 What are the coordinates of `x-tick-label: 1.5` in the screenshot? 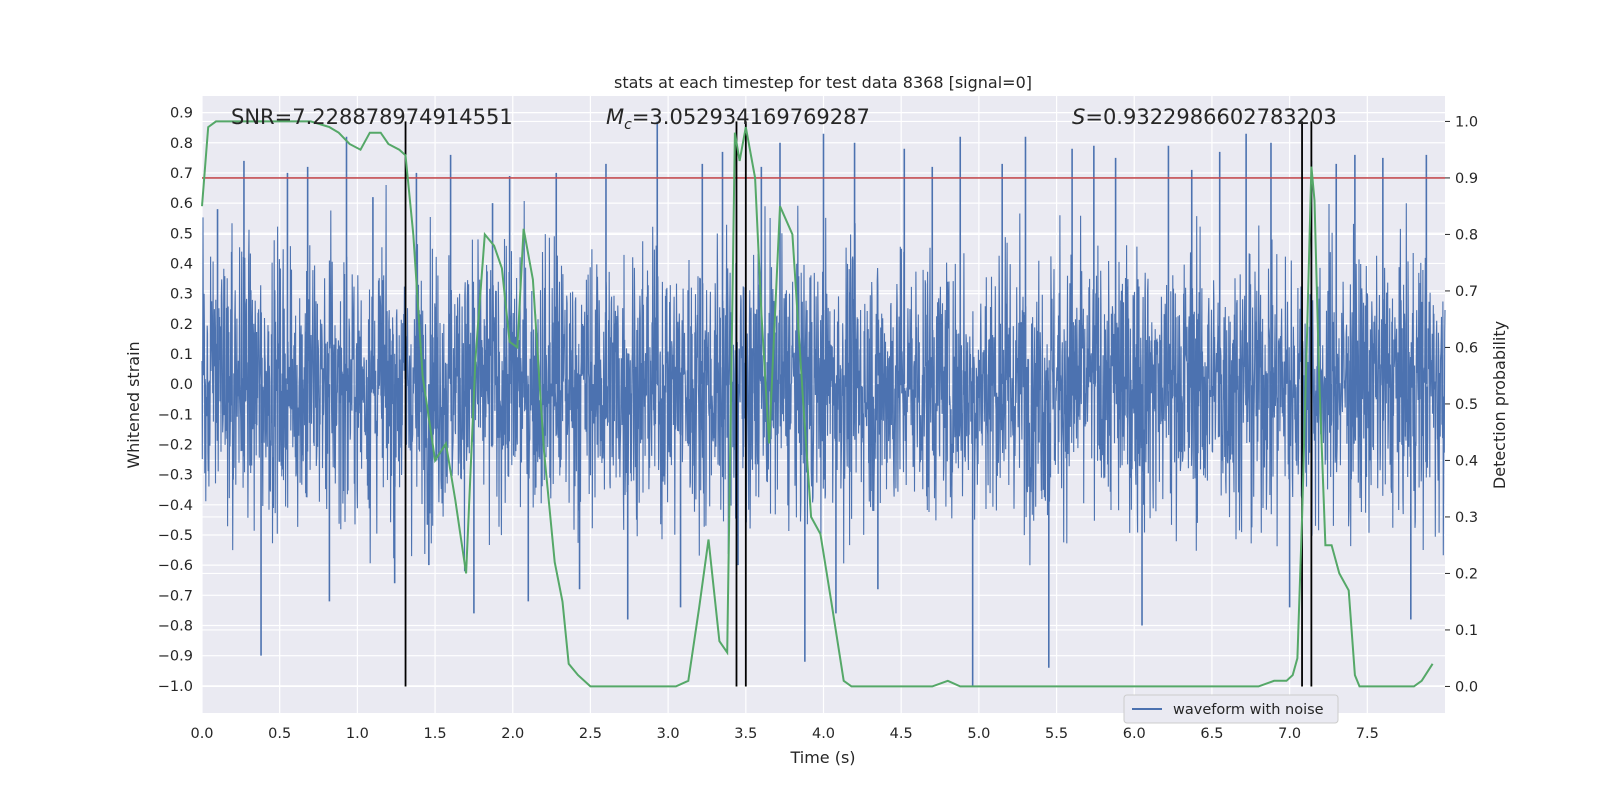 It's located at (435, 734).